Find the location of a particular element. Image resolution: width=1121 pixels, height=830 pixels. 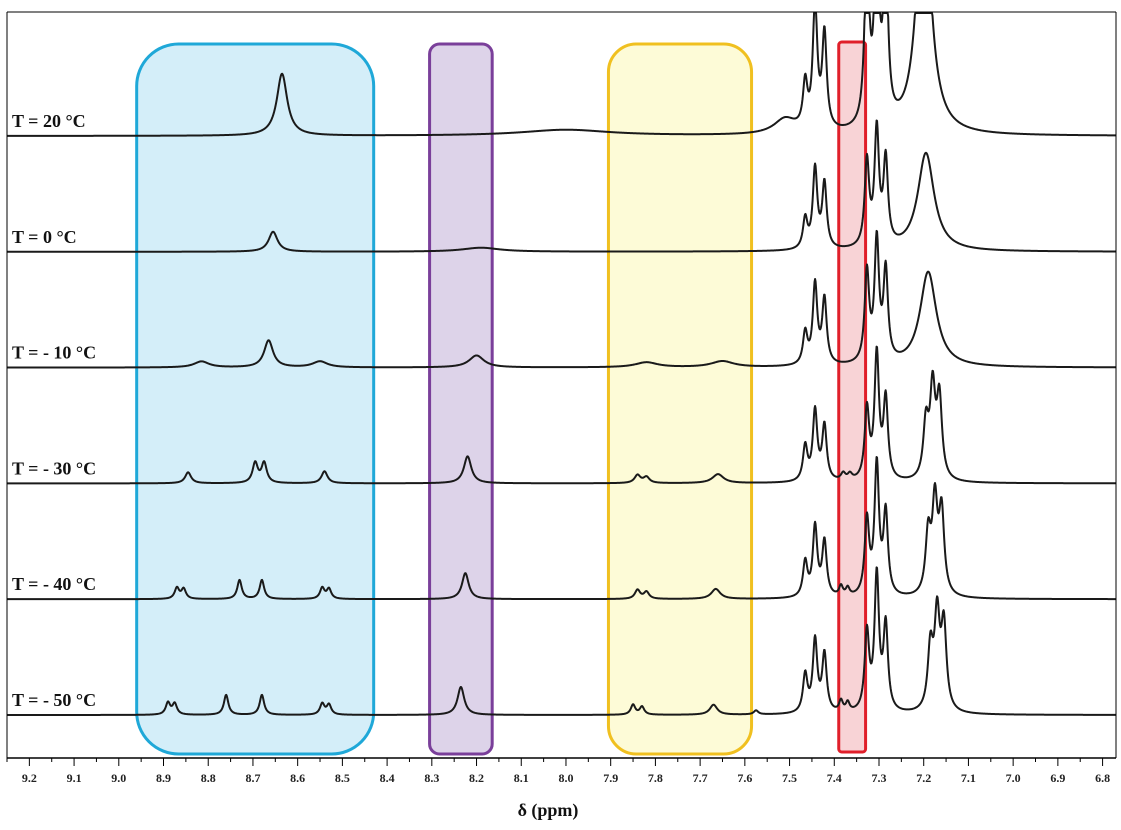

x-tick-label: 8.6 is located at coordinates (297, 778).